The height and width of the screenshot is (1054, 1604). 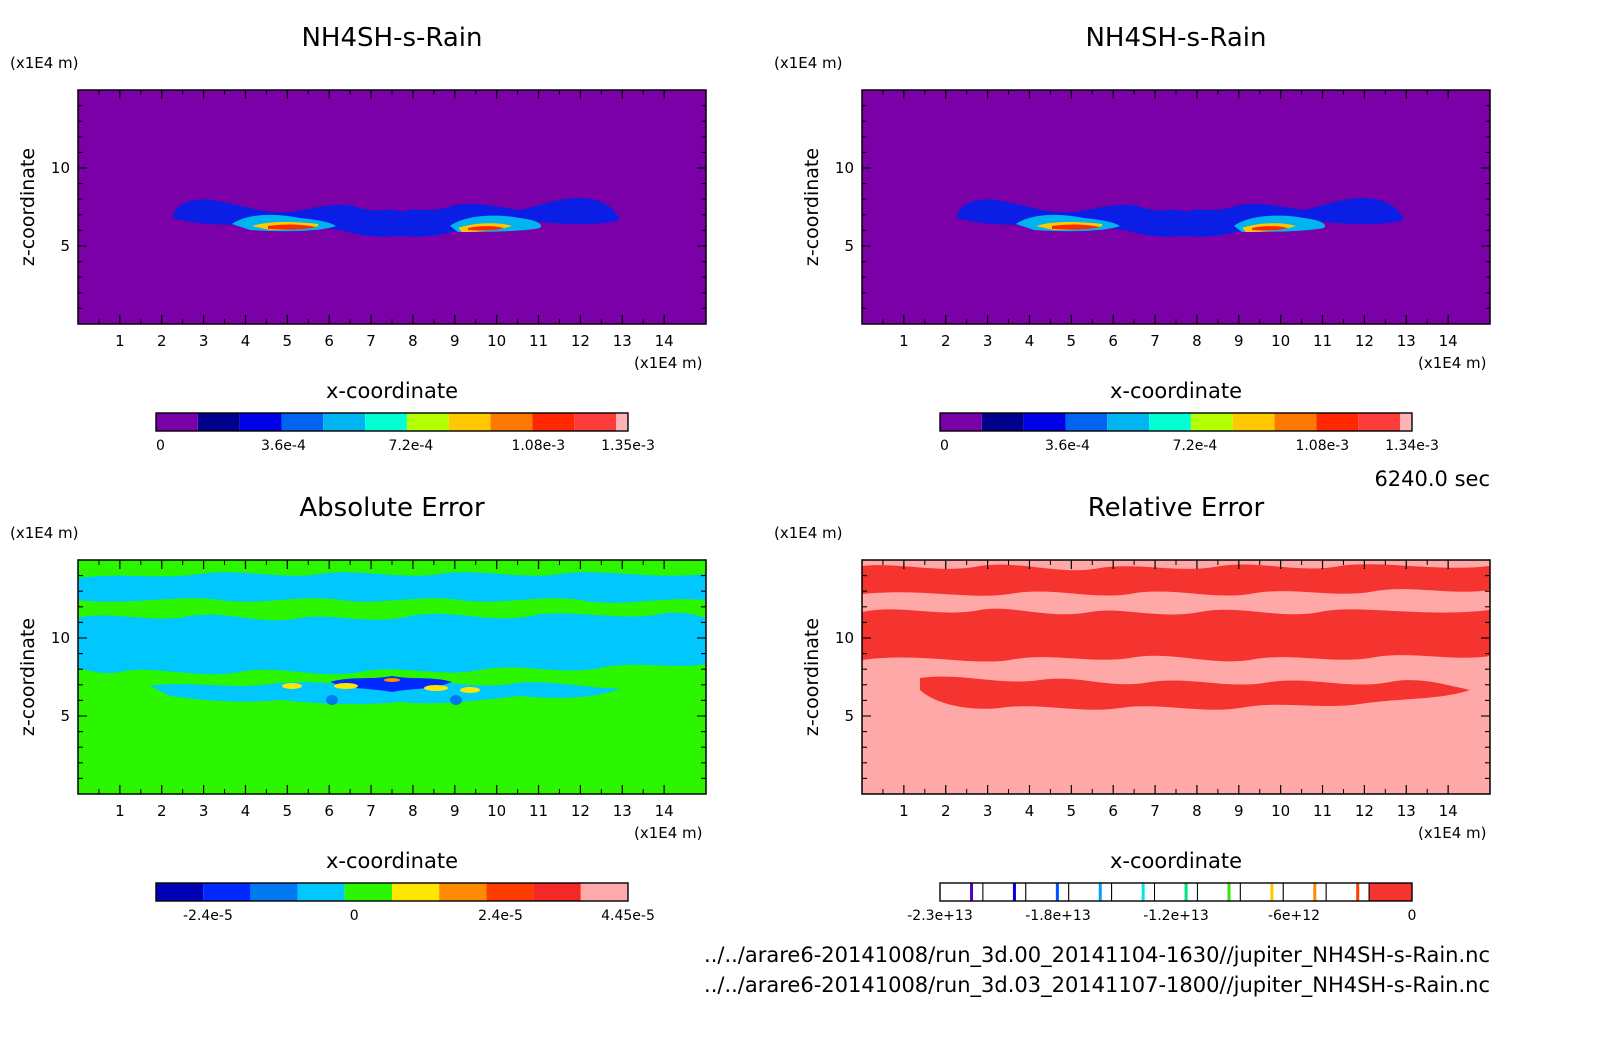 What do you see at coordinates (1197, 341) in the screenshot?
I see `x-tick-label: 8` at bounding box center [1197, 341].